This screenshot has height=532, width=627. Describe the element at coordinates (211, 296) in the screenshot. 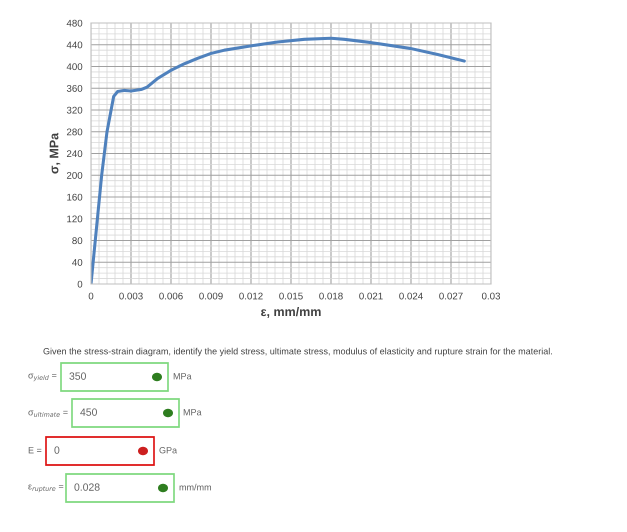

I see `x-tick-label: 0.009` at that location.